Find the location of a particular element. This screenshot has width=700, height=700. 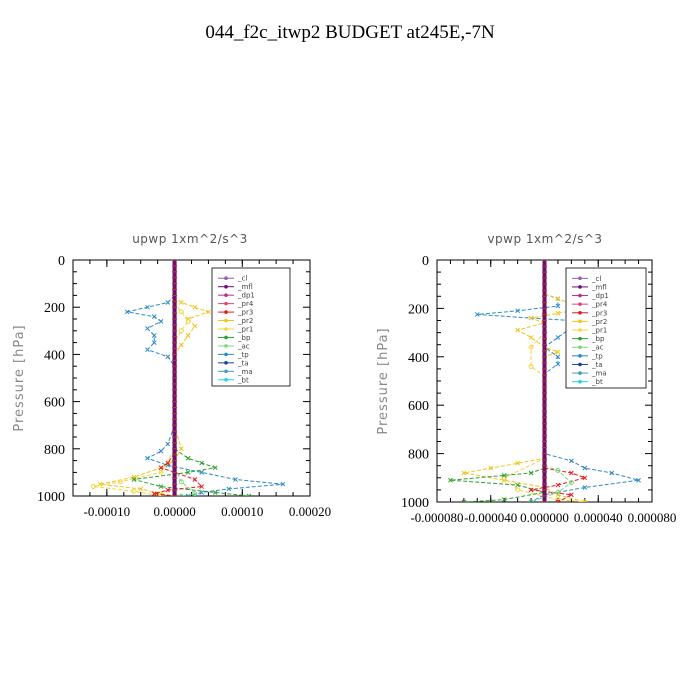

legend-label: _bp is located at coordinates (598, 339).